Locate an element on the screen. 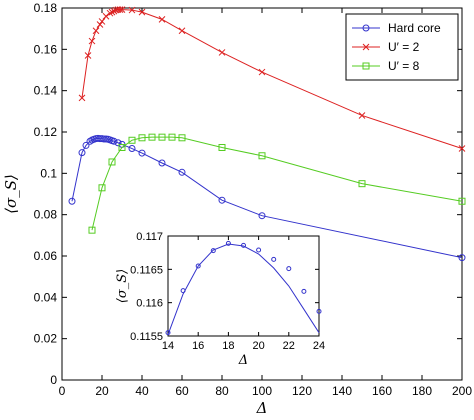 The width and height of the screenshot is (474, 420). x-tick-label: 14 is located at coordinates (168, 346).